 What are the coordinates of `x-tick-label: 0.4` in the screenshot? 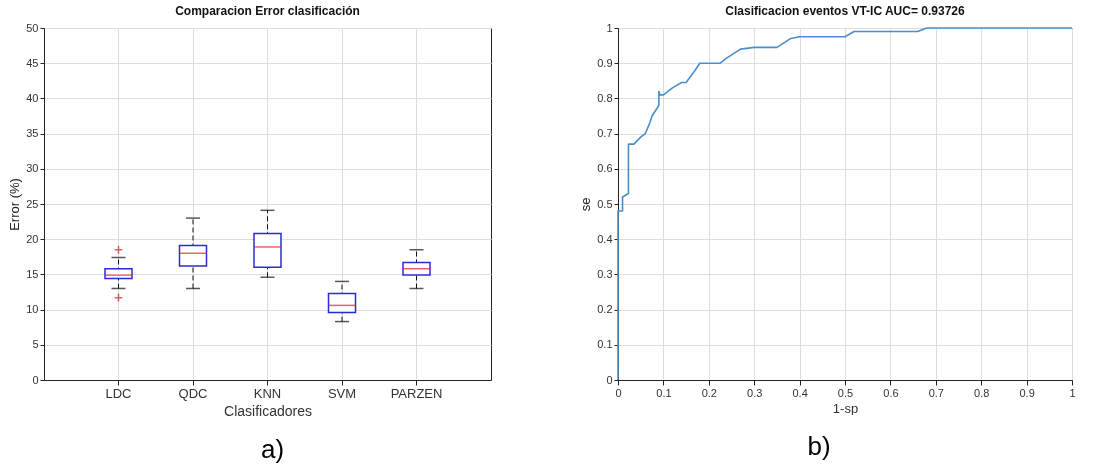 It's located at (800, 392).